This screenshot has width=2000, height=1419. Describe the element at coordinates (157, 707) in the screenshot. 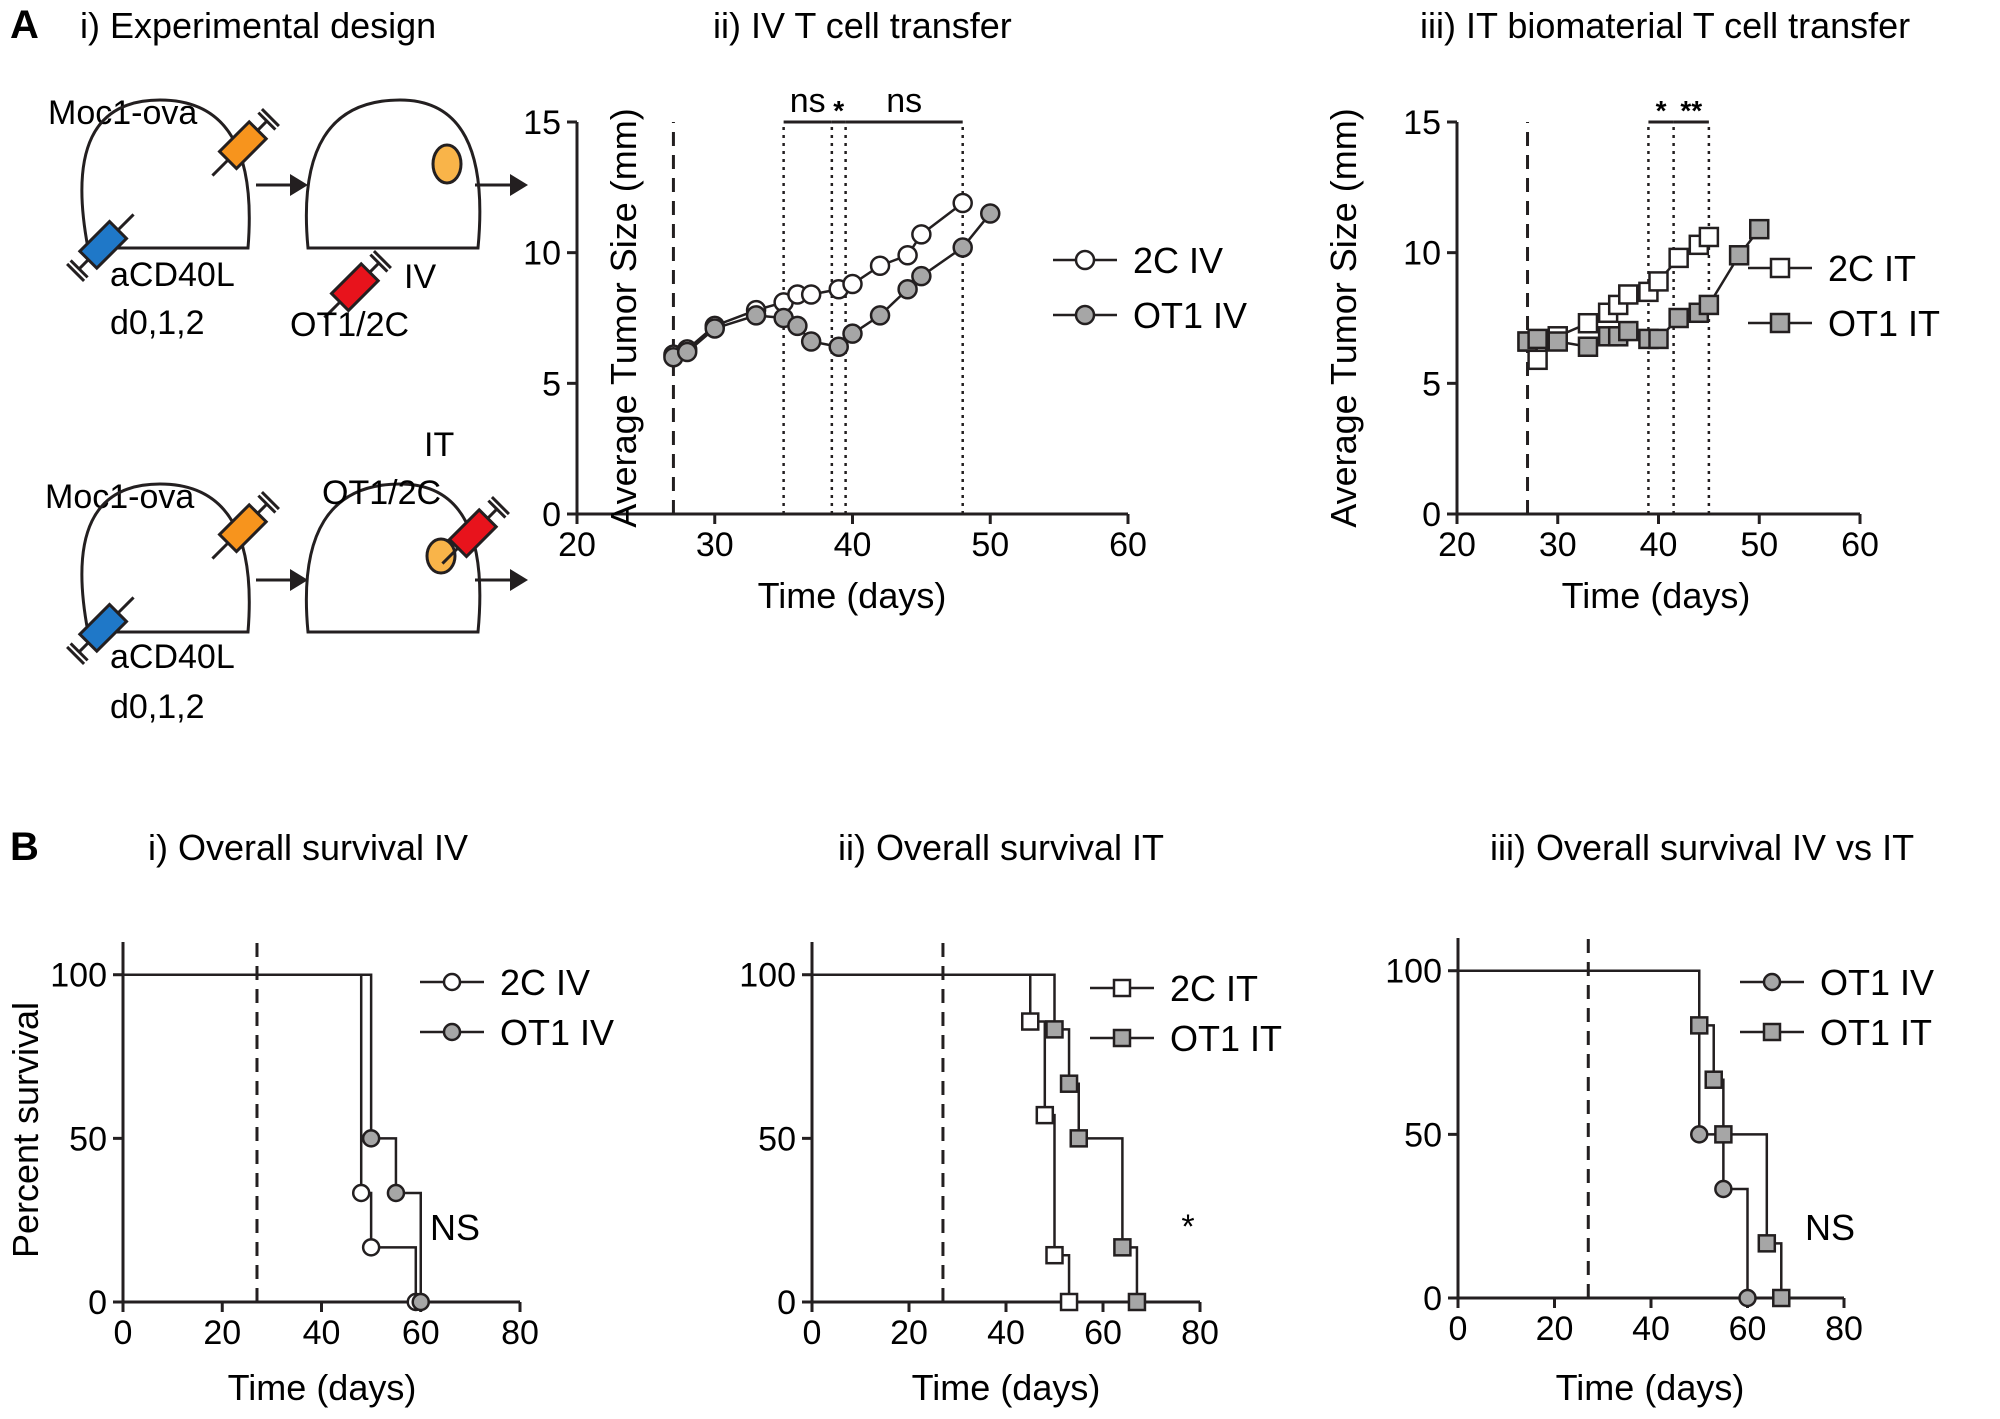

I see `dosing-label: d0,1,2` at that location.